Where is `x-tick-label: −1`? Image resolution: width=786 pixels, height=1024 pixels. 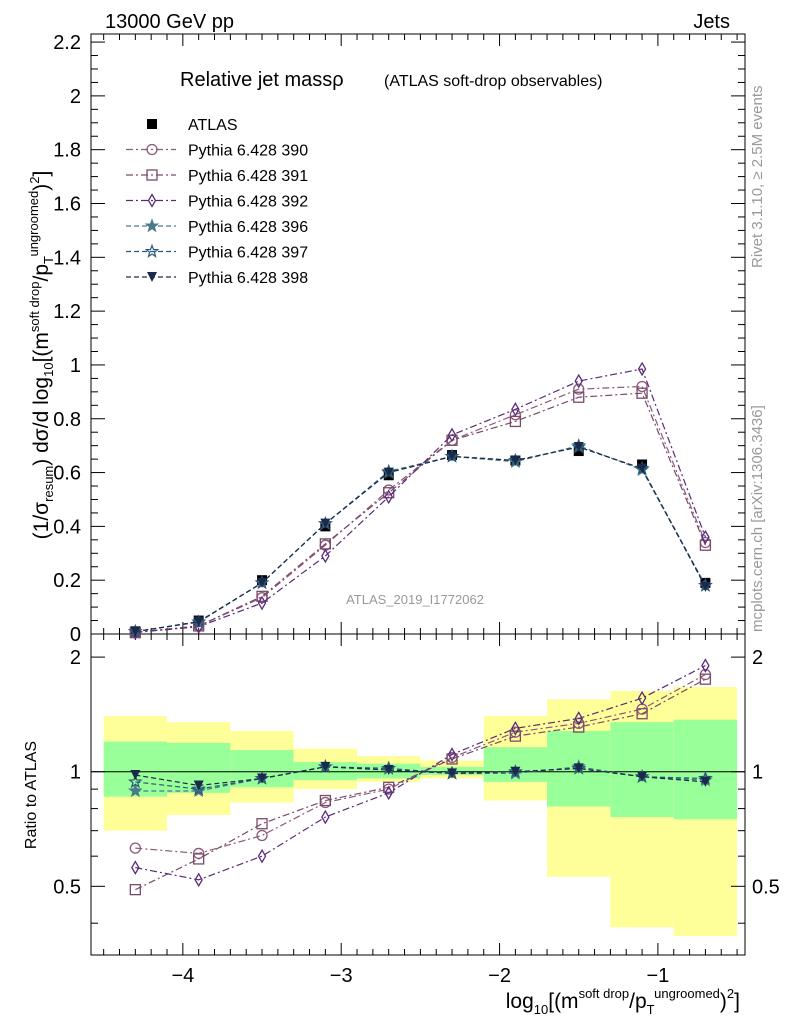 x-tick-label: −1 is located at coordinates (657, 976).